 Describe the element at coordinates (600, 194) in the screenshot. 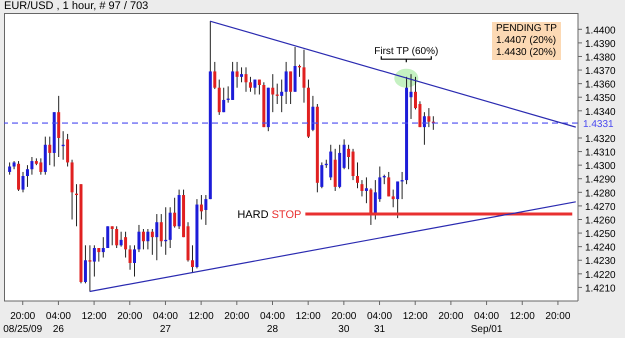

I see `y-tick-label: 1.4280` at that location.